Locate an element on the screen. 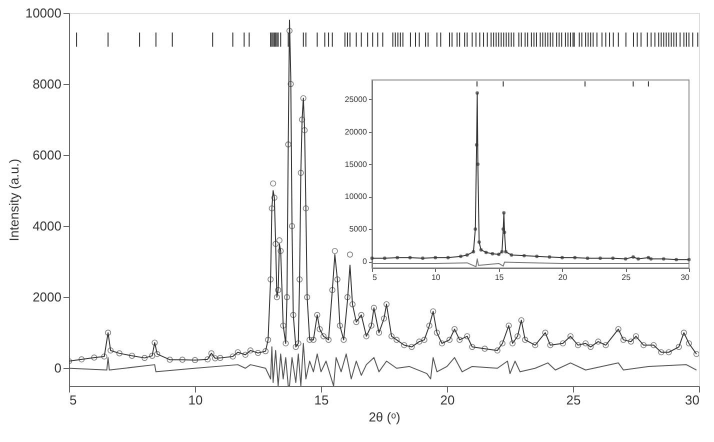 The height and width of the screenshot is (442, 714). y-tick-label: 4000 is located at coordinates (47, 226).